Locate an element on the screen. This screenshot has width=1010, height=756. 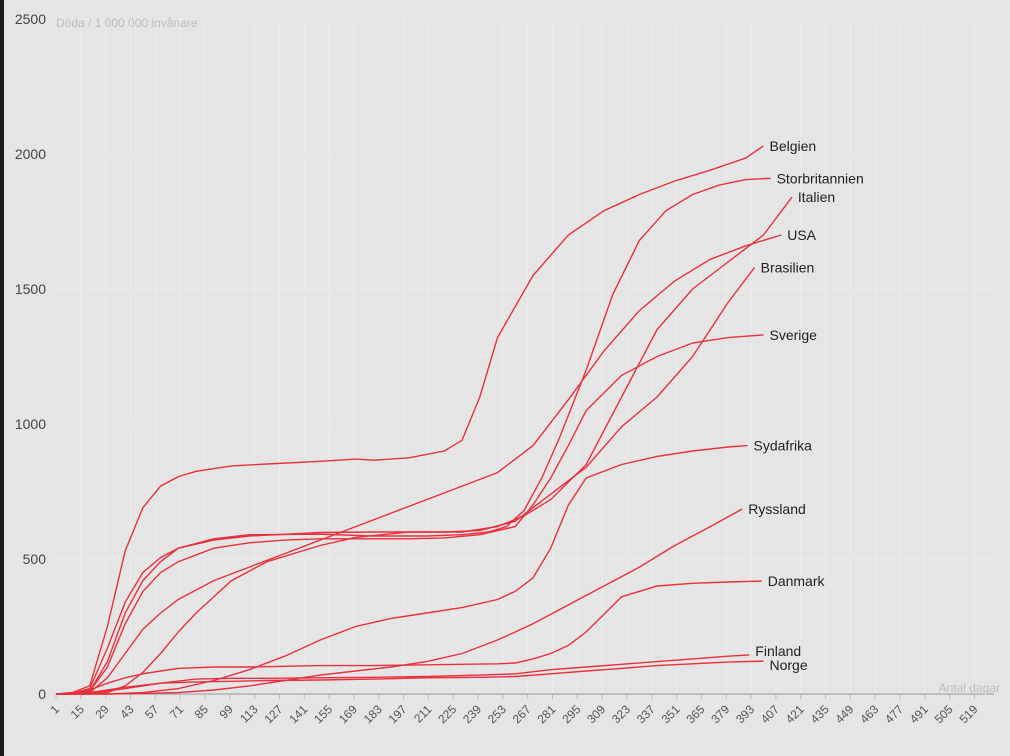
x-tick-label: 267 is located at coordinates (522, 714).